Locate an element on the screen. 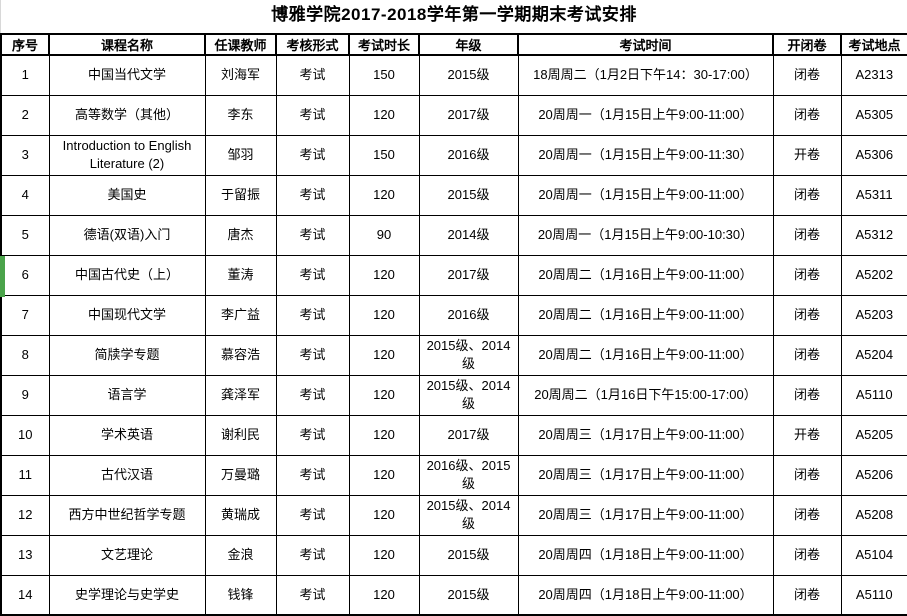 The height and width of the screenshot is (616, 907). cell-exam-location: A5202 is located at coordinates (873, 275).